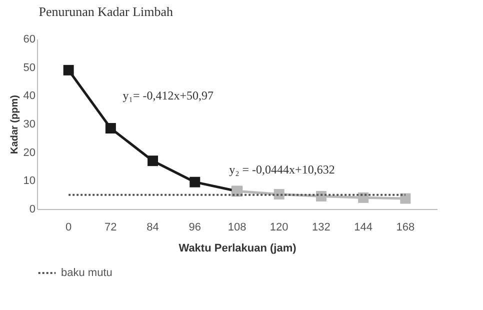  Describe the element at coordinates (279, 228) in the screenshot. I see `x-tick-label: 120` at that location.